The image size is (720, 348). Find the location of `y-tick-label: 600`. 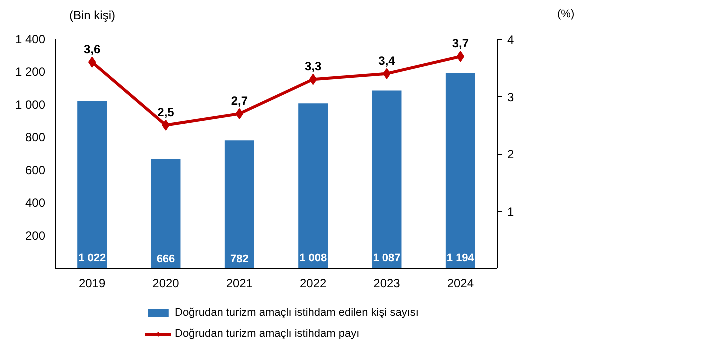

y-tick-label: 600 is located at coordinates (35, 170).